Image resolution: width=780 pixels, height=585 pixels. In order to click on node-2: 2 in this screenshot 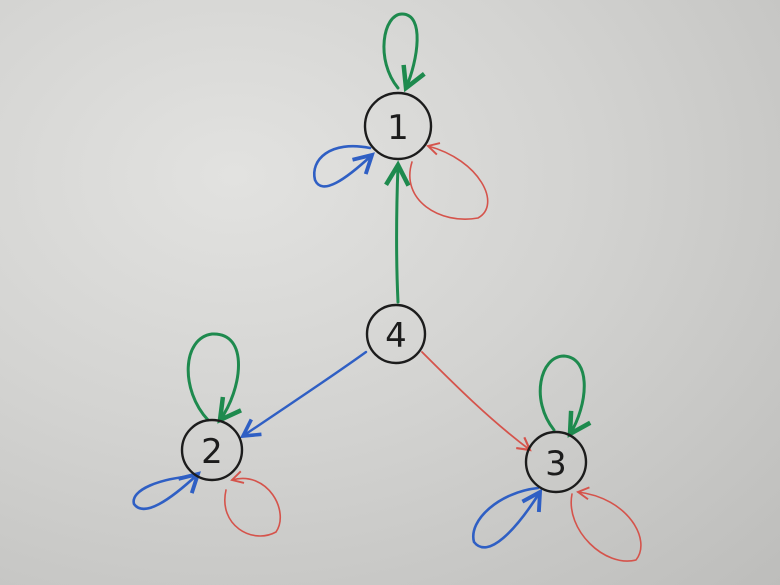, I will do `click(212, 450)`.